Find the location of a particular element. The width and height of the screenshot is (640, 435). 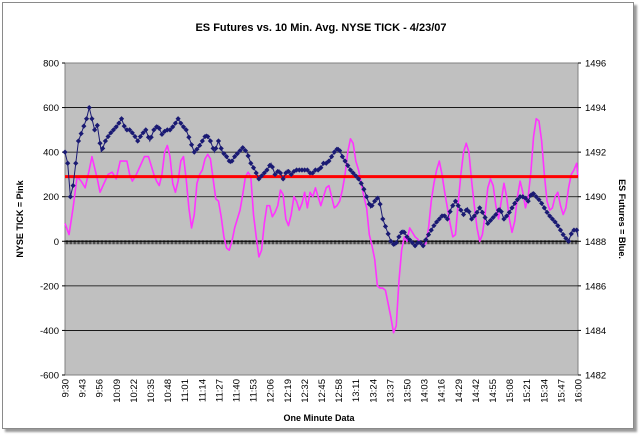

x-tick-label: 11:01 is located at coordinates (185, 390).